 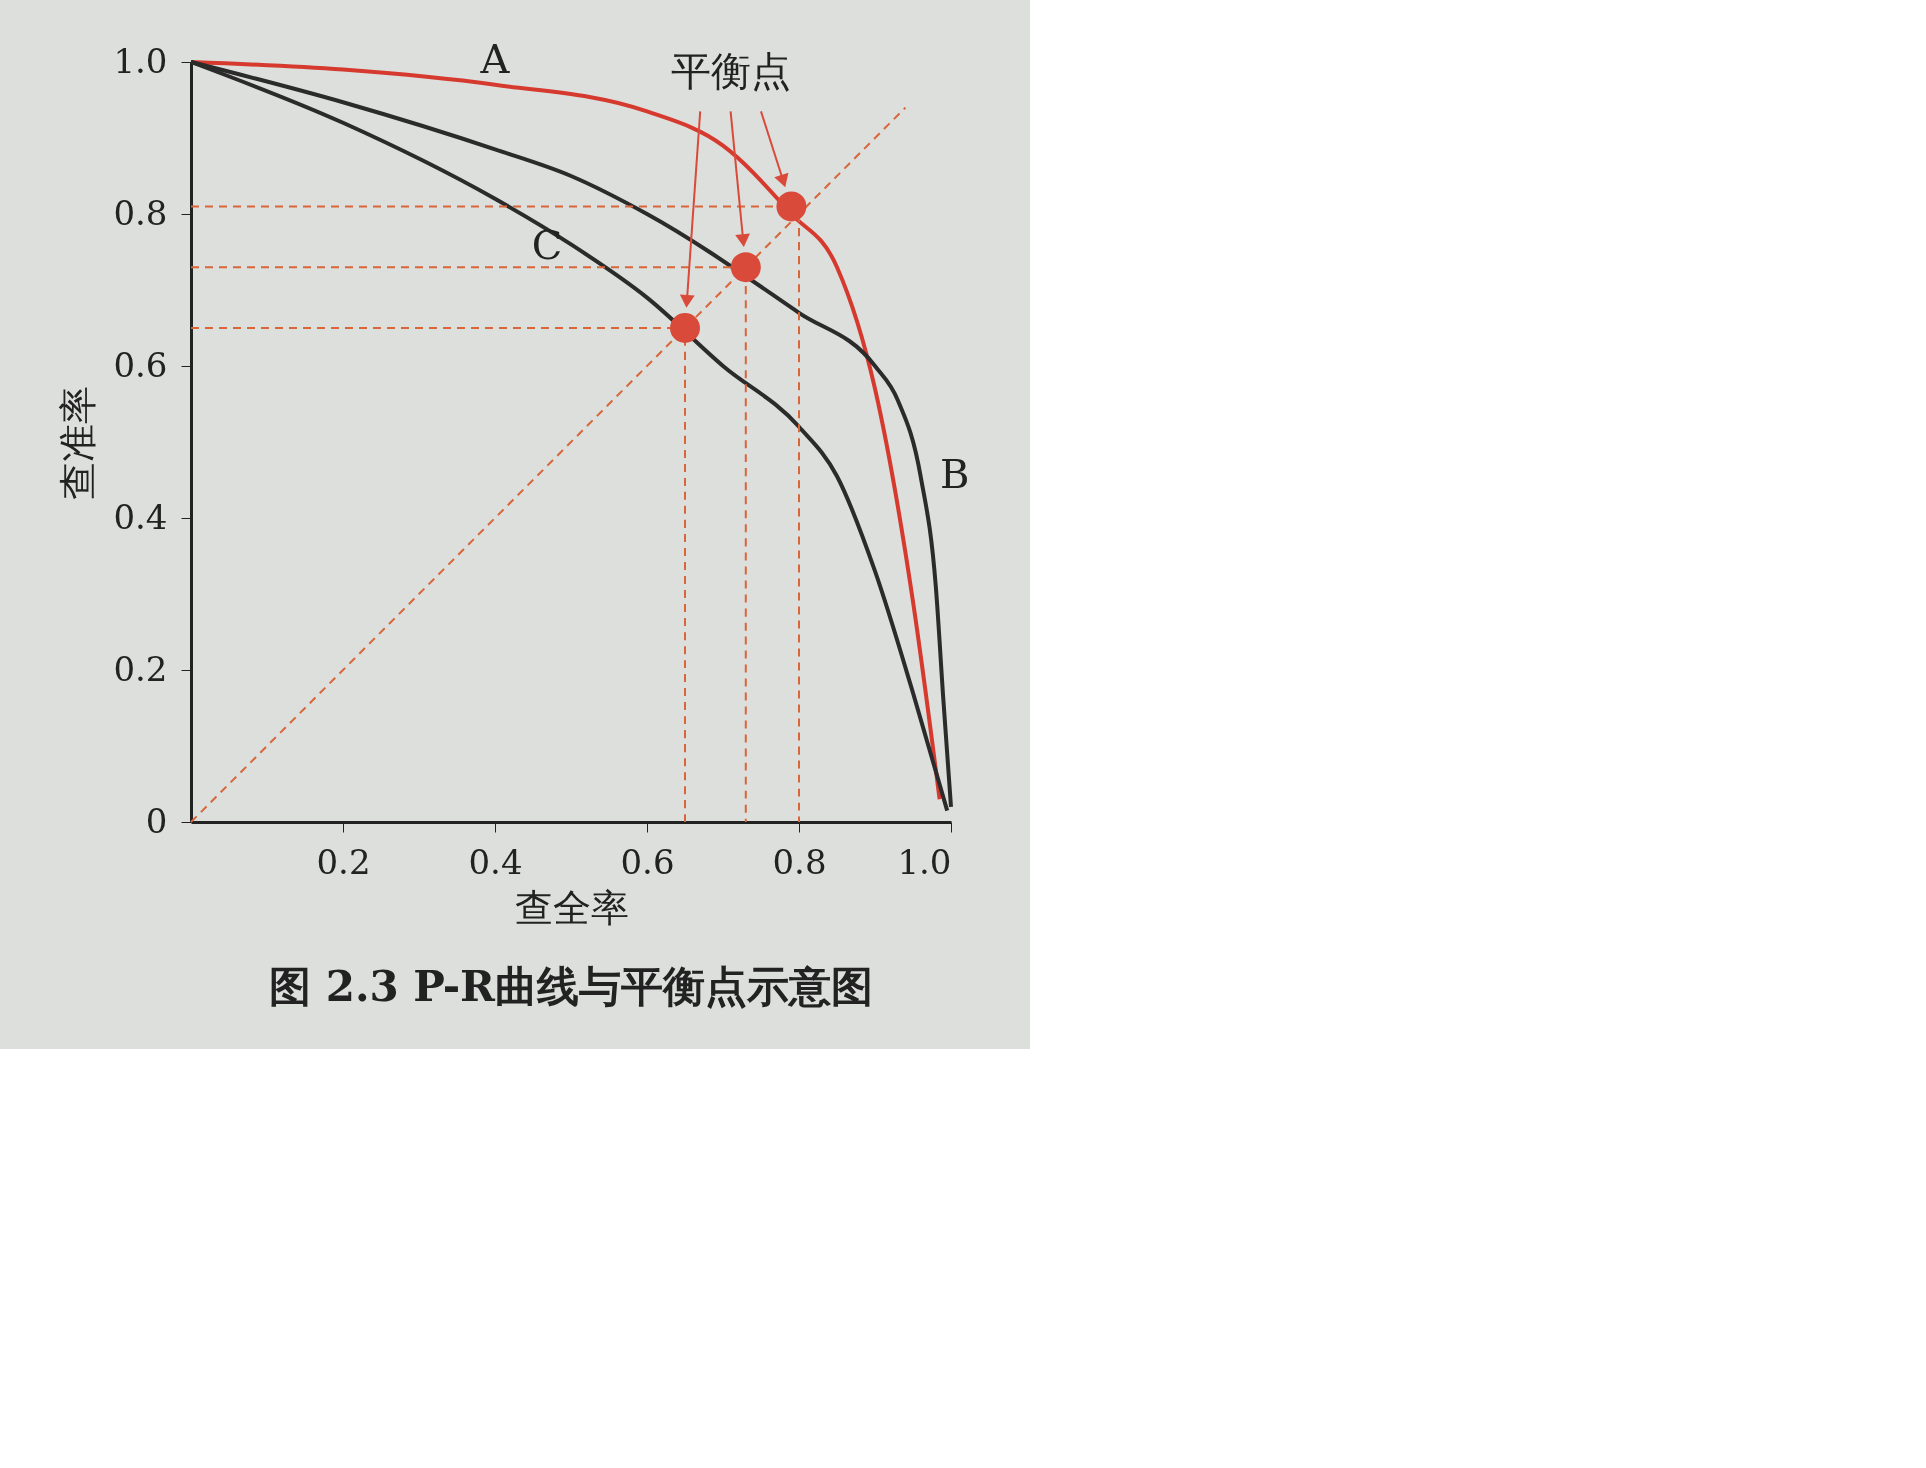 What do you see at coordinates (140, 516) in the screenshot?
I see `y-tick-label: 0.4` at bounding box center [140, 516].